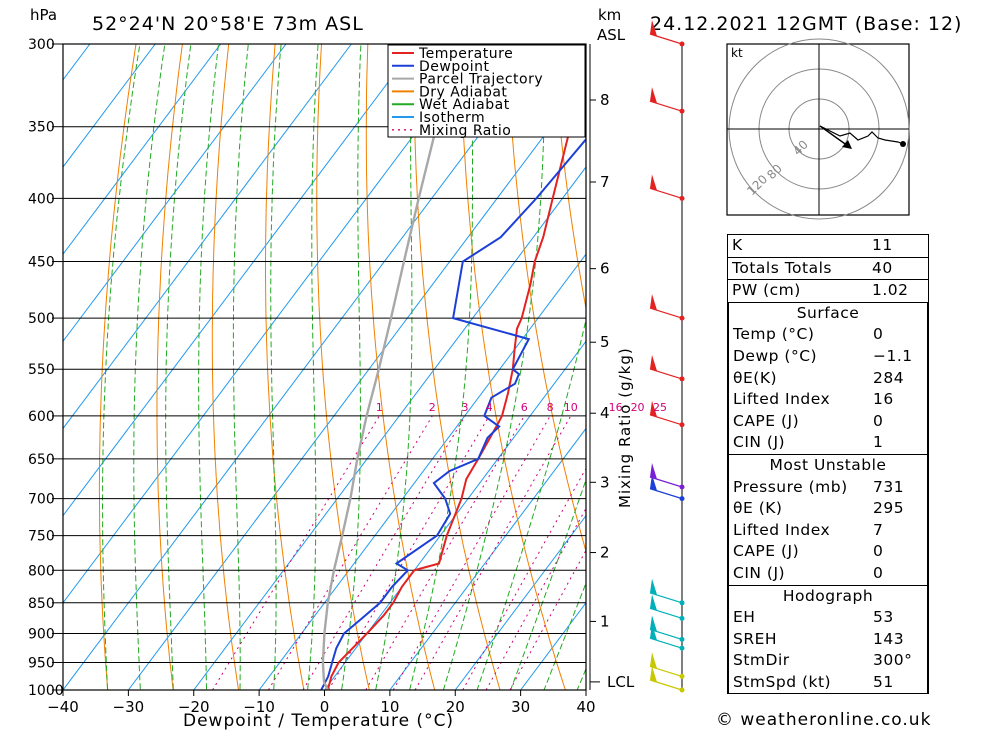 The width and height of the screenshot is (1000, 733). Describe the element at coordinates (41, 263) in the screenshot. I see `pressure-tick-label: 450` at that location.